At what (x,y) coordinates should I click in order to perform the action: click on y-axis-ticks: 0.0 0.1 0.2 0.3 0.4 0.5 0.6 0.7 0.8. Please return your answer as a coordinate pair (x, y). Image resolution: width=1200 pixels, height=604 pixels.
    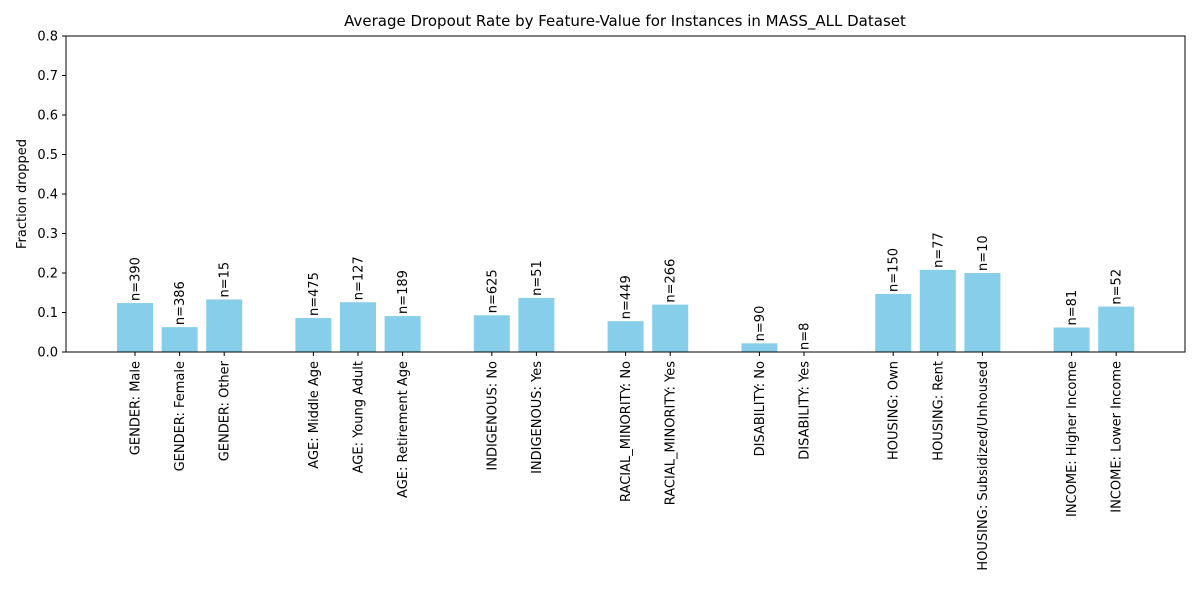
    Looking at the image, I should click on (51, 195).